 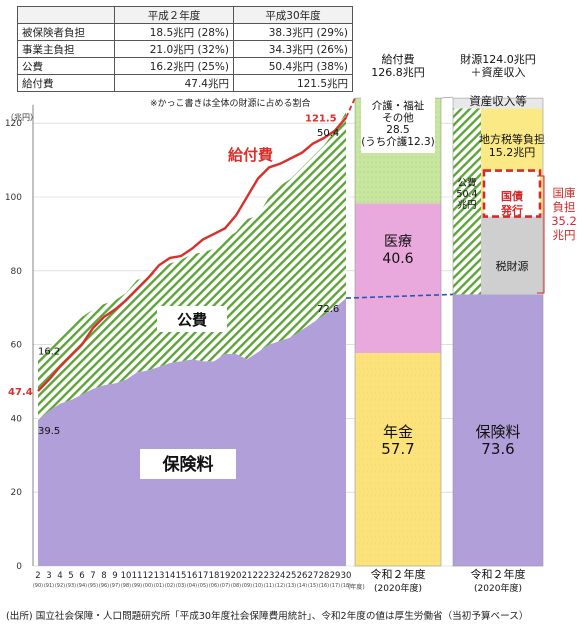 I want to click on y-tick-label: 120, so click(x=13, y=124).